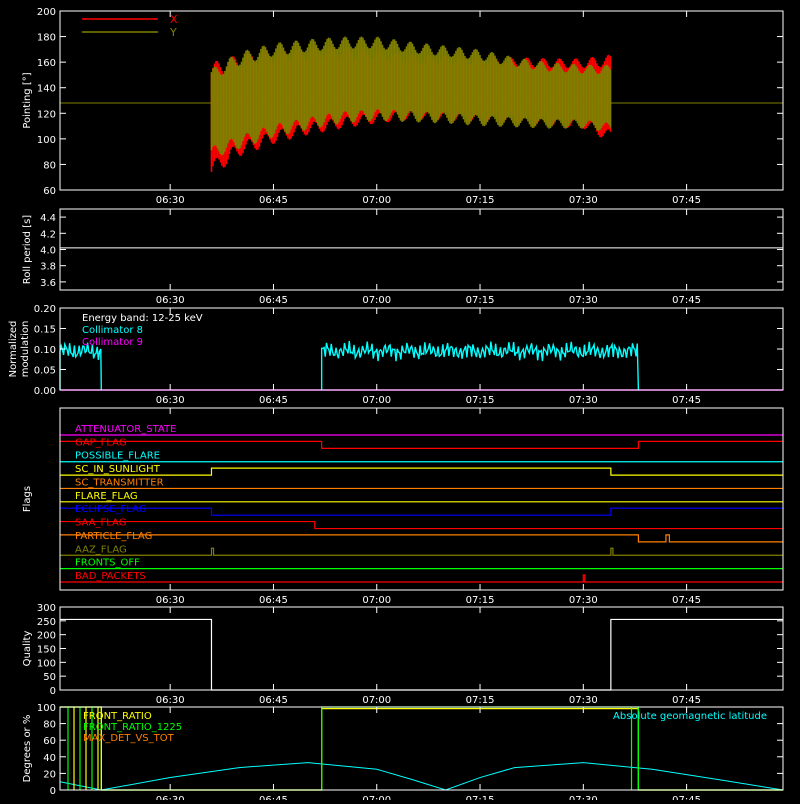  Describe the element at coordinates (170, 200) in the screenshot. I see `pointing-xtick-label: 06:30` at that location.